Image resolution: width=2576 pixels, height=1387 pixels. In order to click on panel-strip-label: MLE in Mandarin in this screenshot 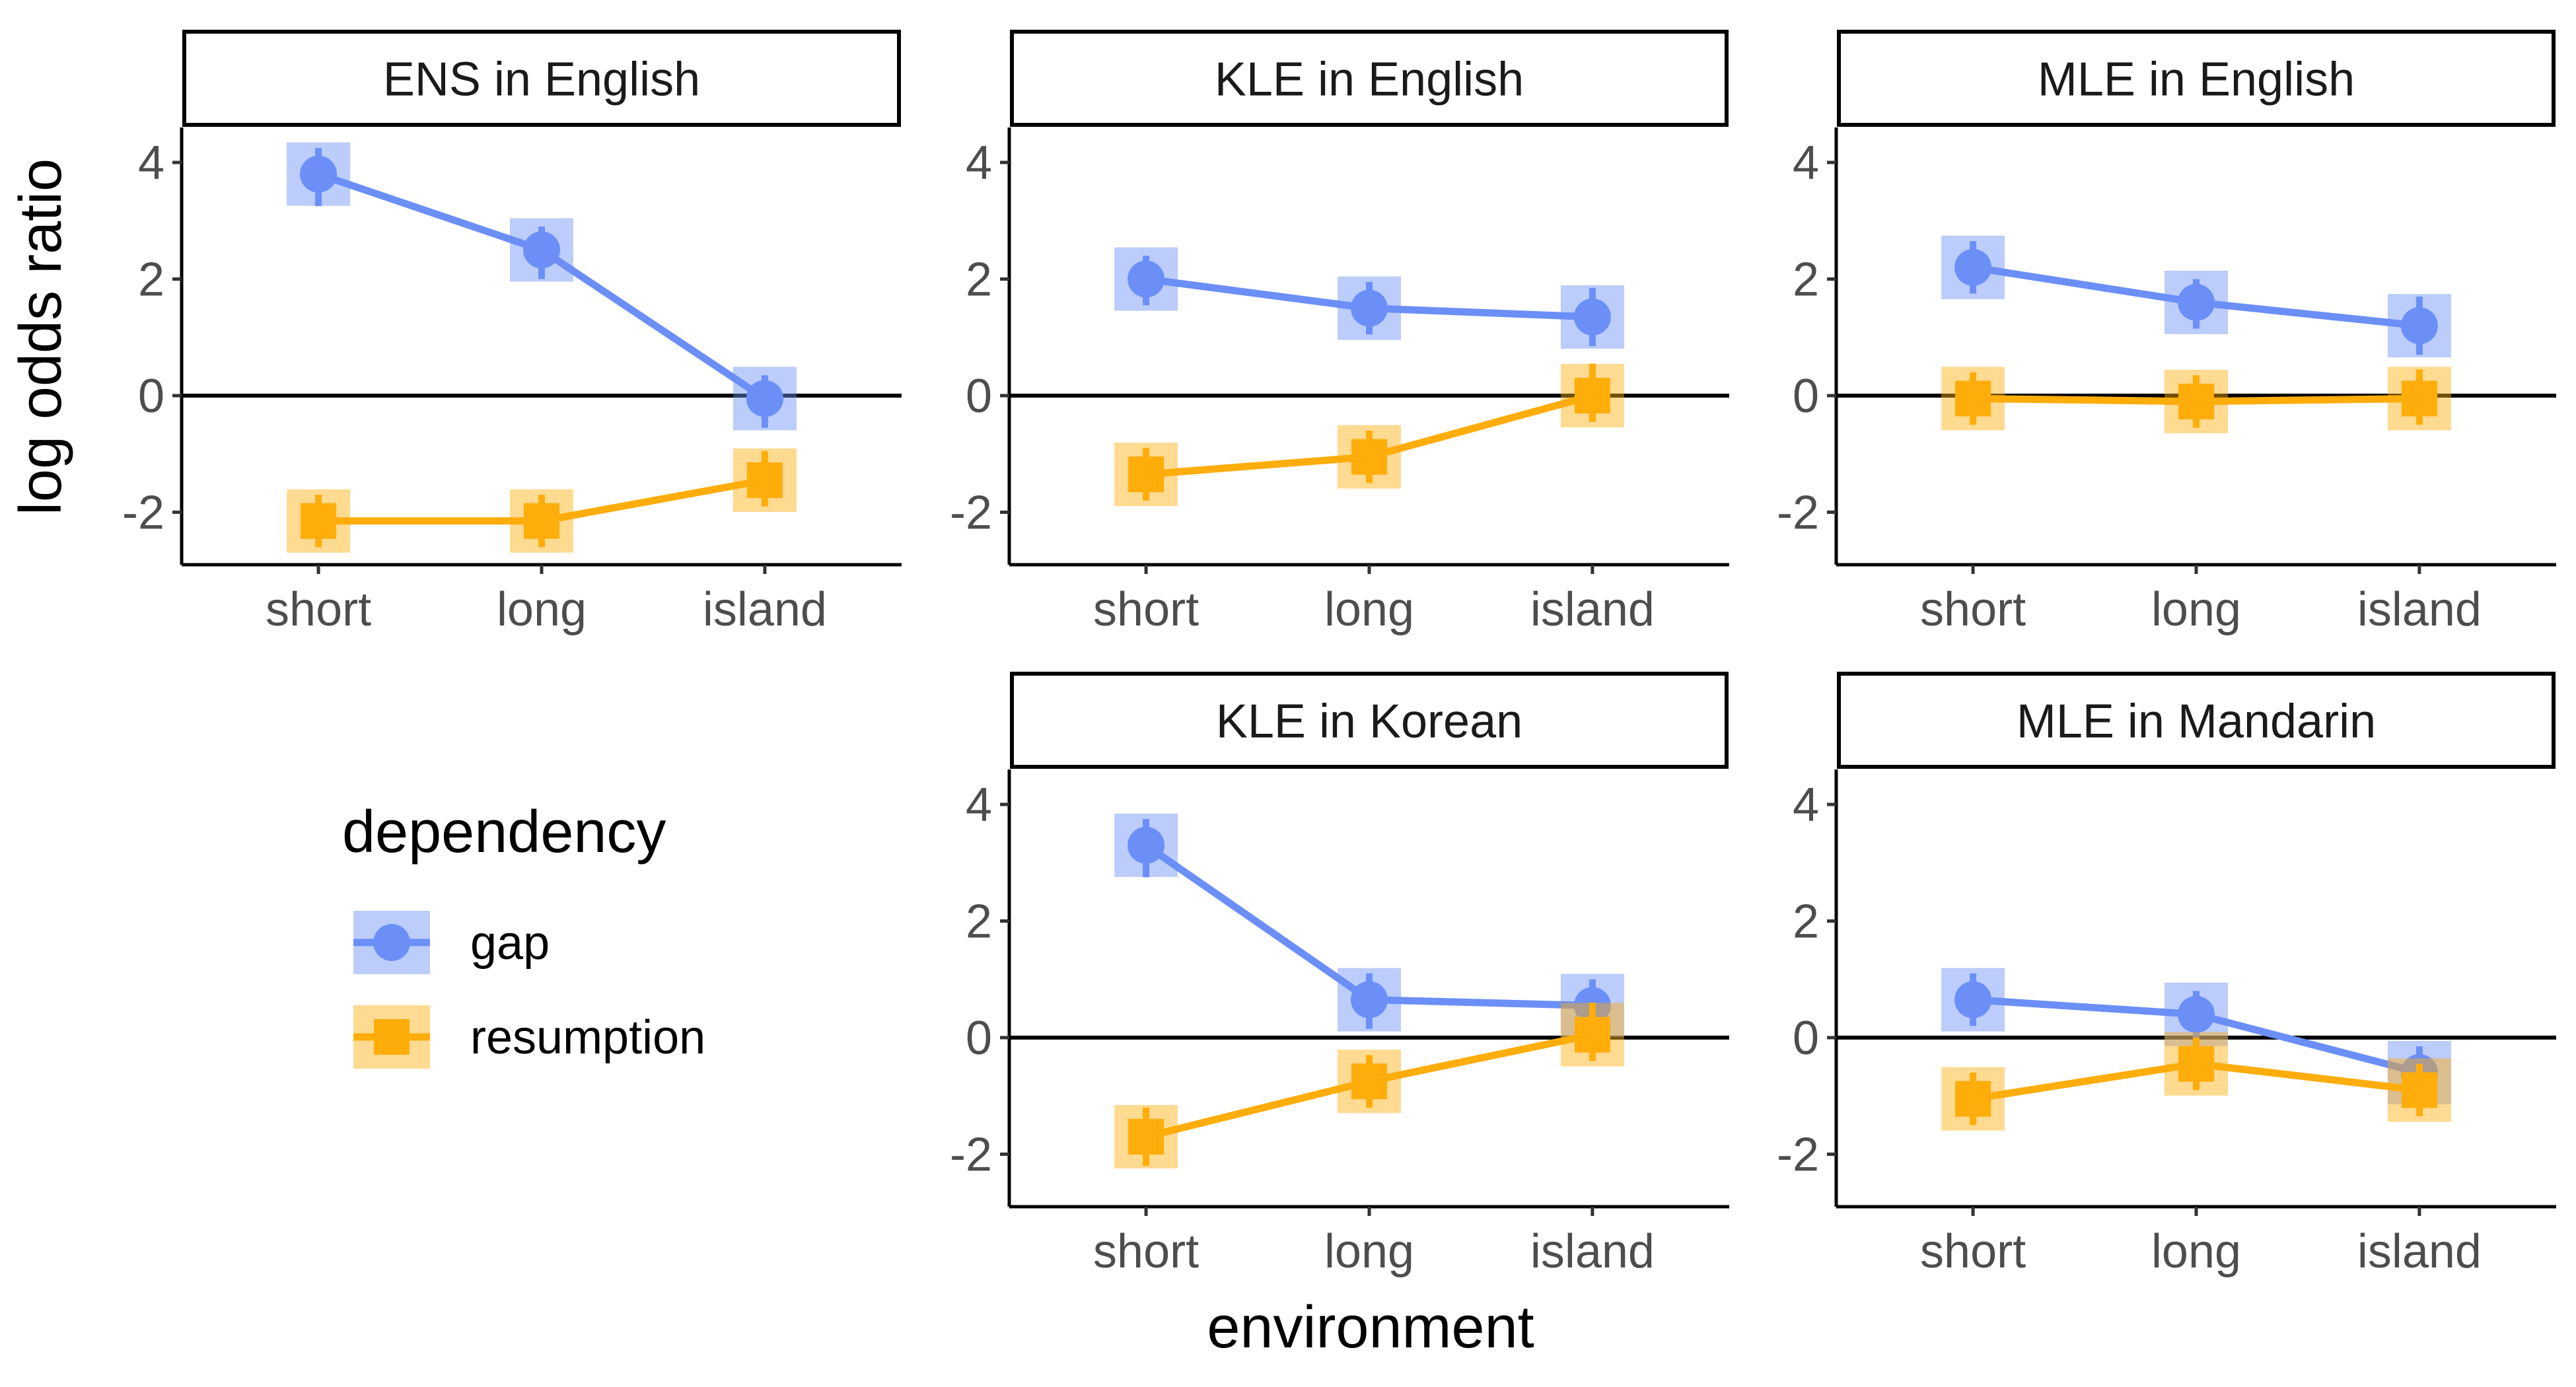, I will do `click(2196, 721)`.